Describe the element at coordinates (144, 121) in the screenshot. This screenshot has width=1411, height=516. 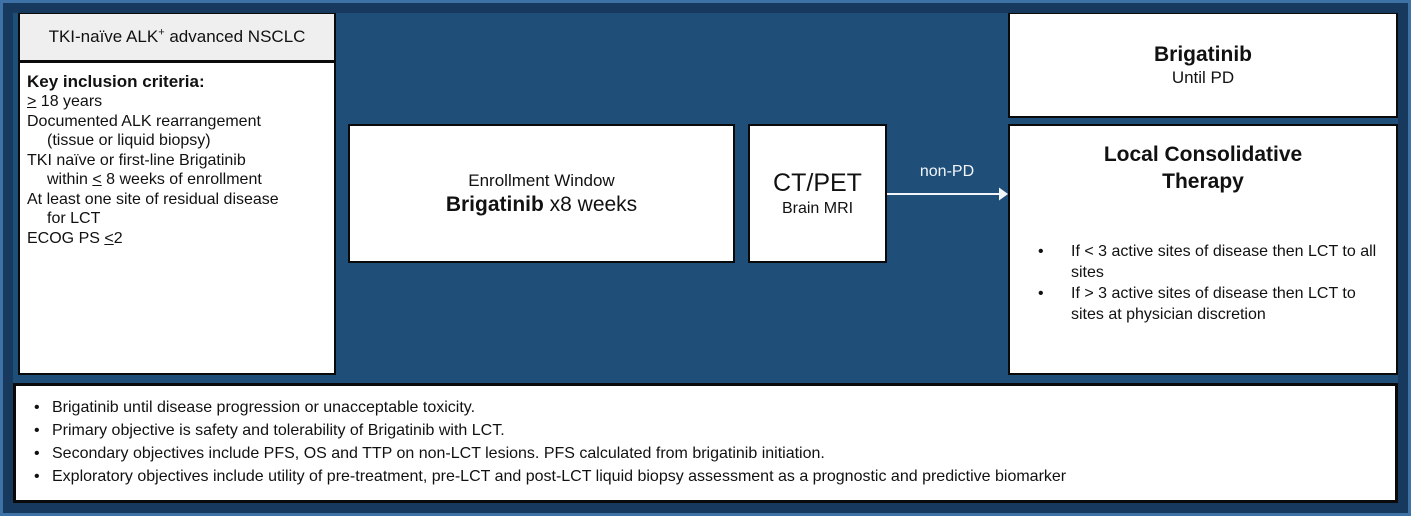
I see `inclusion-criteria-line: Documented ALK rearrangement` at that location.